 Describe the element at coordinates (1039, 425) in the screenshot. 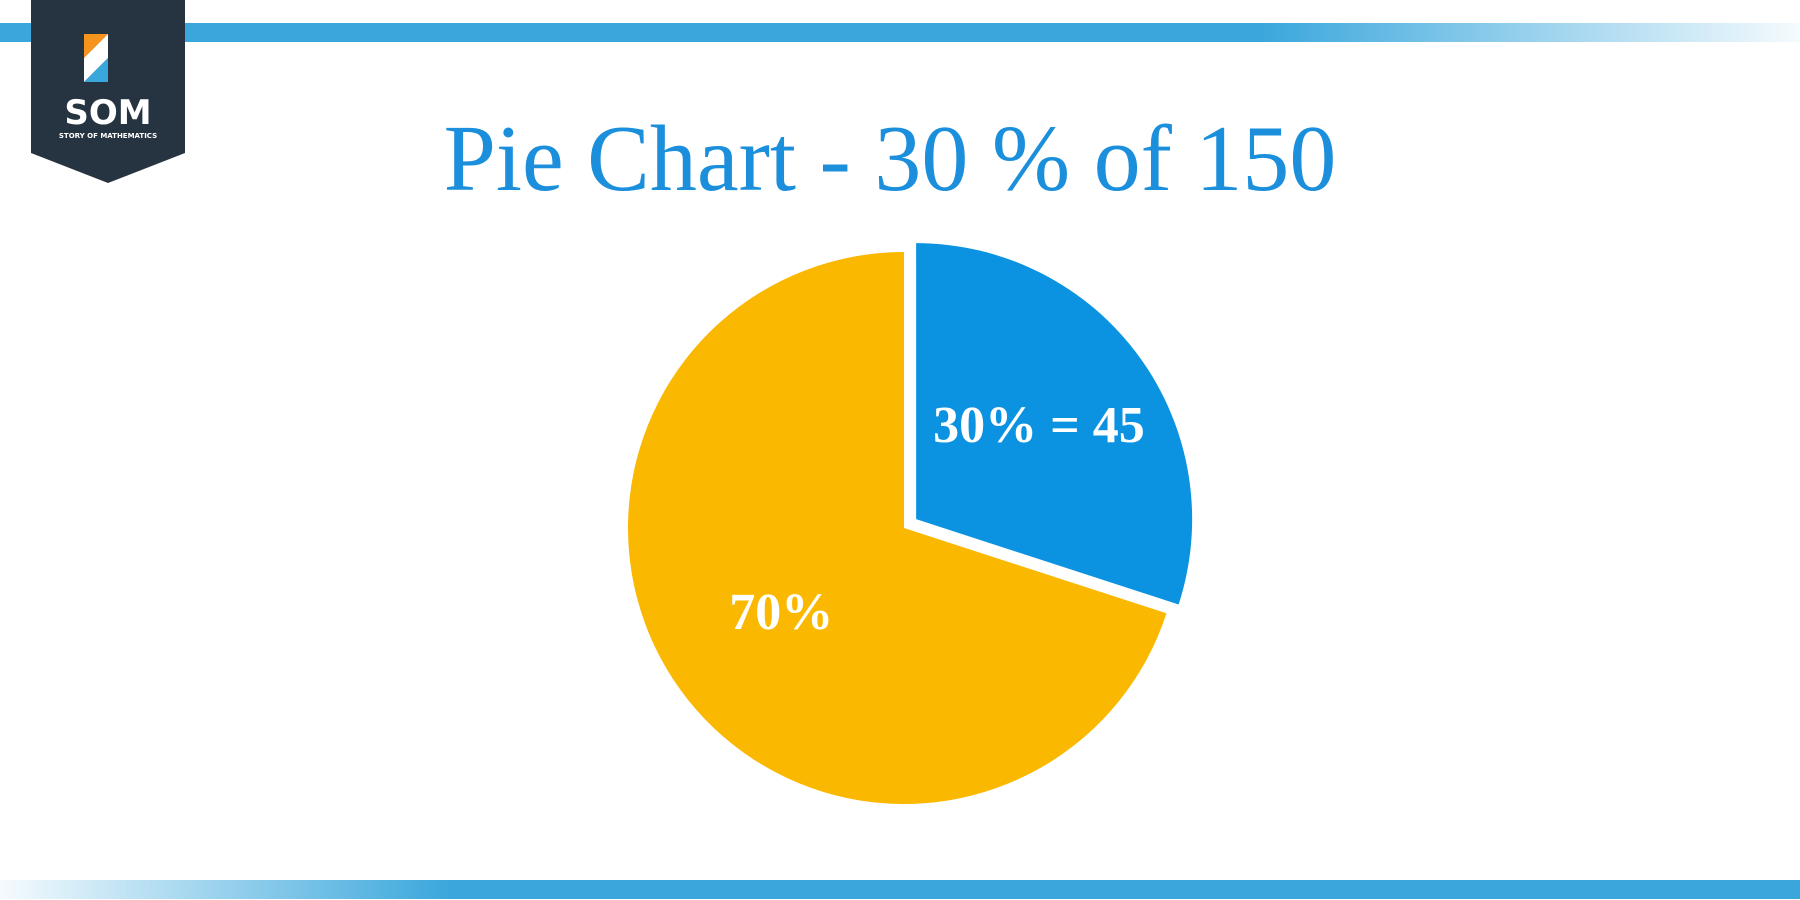

I see `slice-label: 30% = 45` at that location.